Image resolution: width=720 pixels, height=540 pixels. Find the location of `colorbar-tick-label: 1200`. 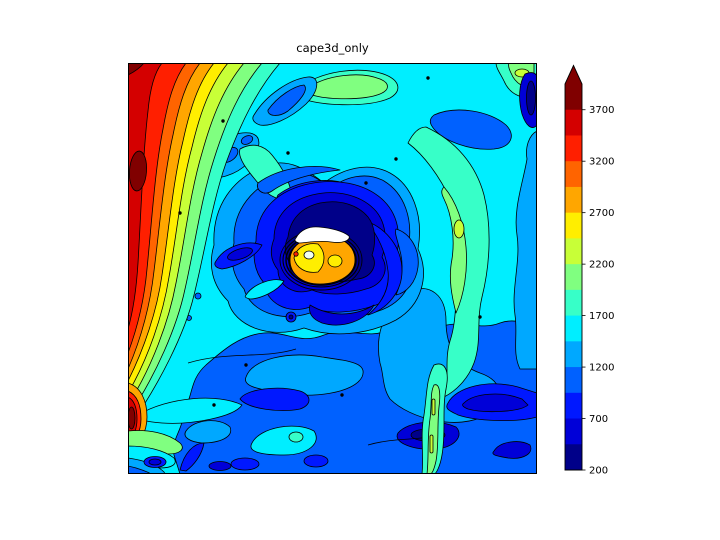

colorbar-tick-label: 1200 is located at coordinates (601, 368).